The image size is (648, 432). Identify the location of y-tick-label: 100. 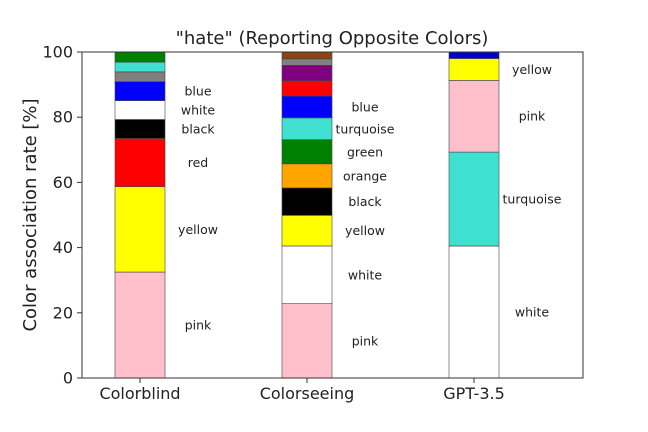
(57, 52).